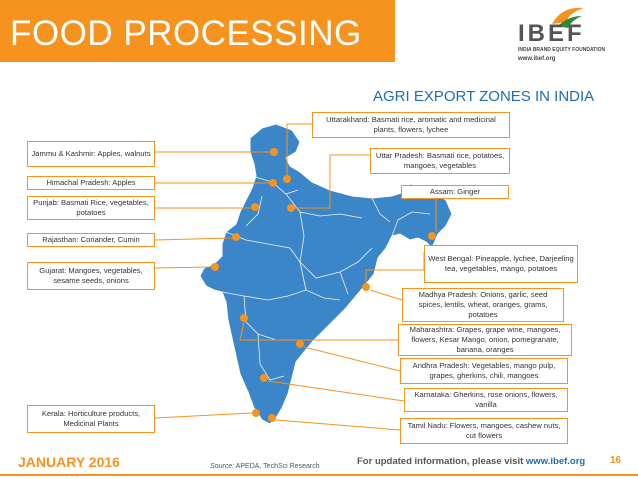  I want to click on dot-rj, so click(236, 237).